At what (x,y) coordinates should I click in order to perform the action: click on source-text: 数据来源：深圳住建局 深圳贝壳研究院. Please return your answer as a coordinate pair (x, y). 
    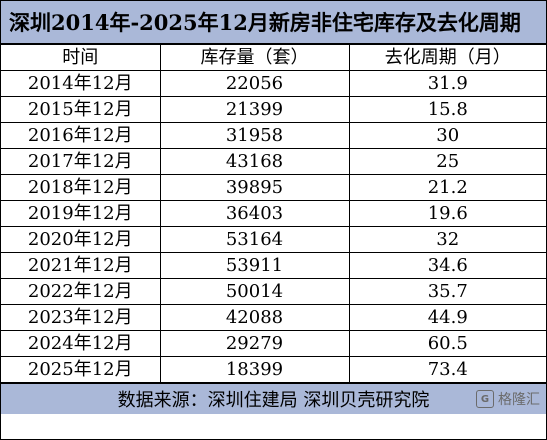
    Looking at the image, I should click on (273, 400).